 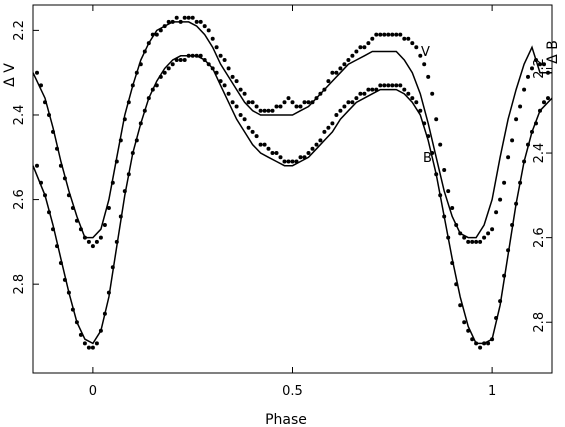 I want to click on y-tick-label-right: 2.8, so click(x=539, y=322).